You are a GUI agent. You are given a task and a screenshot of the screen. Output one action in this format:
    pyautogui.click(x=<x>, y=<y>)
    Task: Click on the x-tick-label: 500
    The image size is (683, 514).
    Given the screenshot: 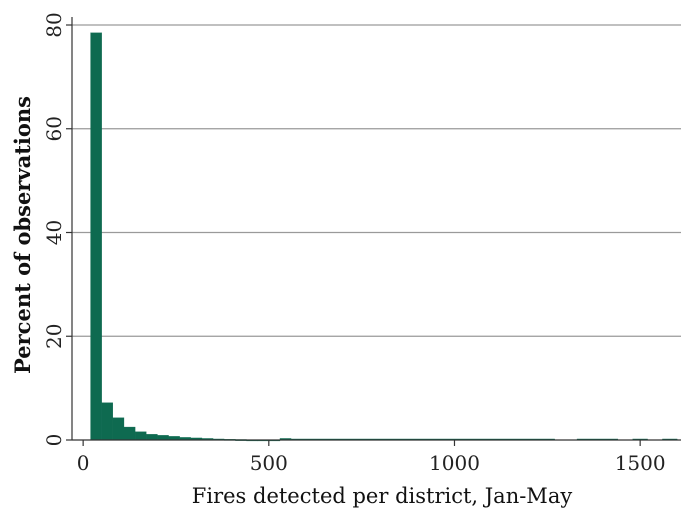 What is the action you would take?
    pyautogui.click(x=269, y=463)
    